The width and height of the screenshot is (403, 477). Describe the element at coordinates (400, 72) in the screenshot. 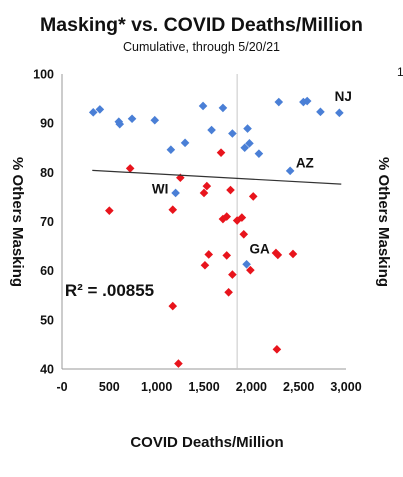

I see `right-edge-fragment: 1` at that location.